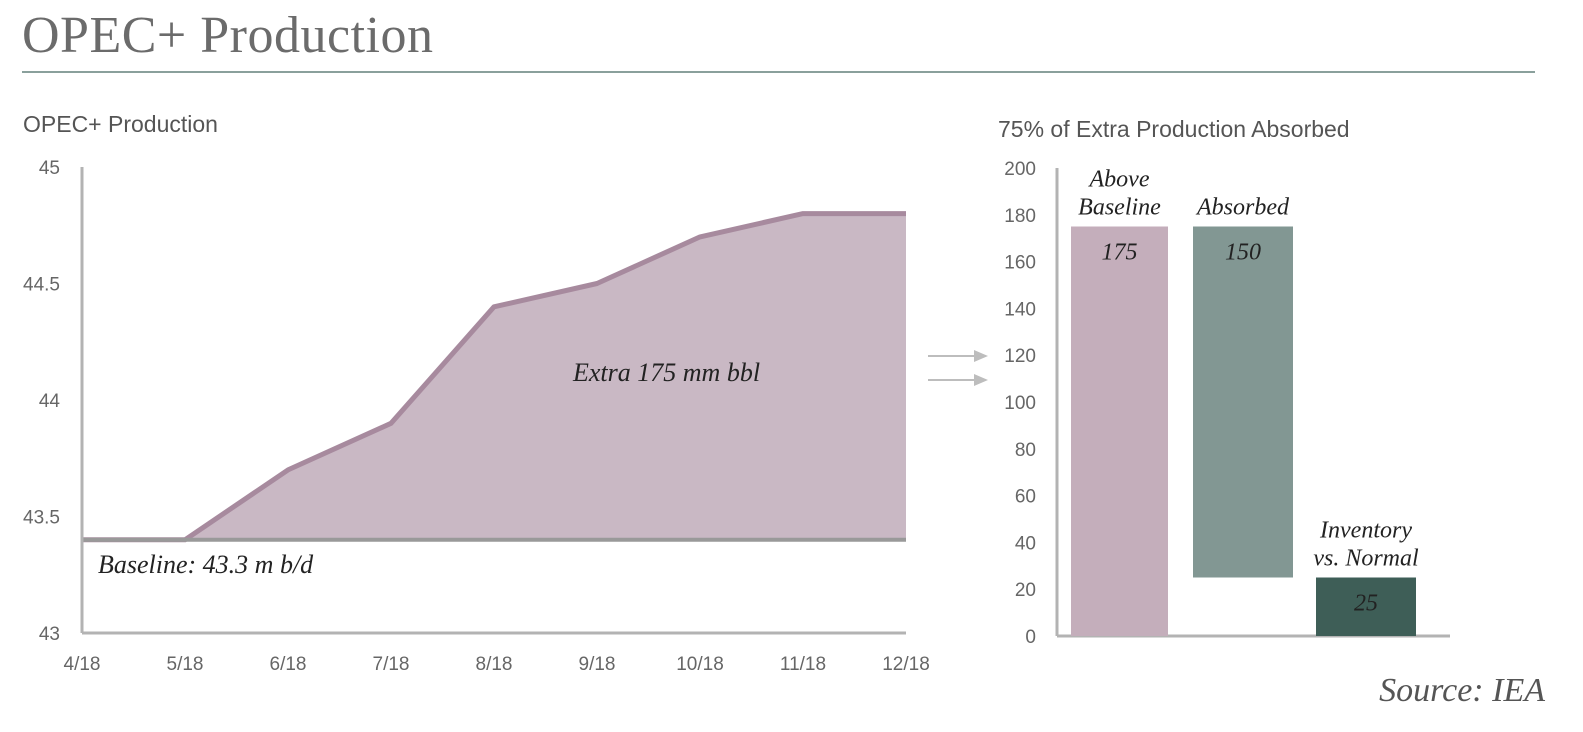  What do you see at coordinates (1119, 180) in the screenshot?
I see `bar-category-label: Above` at bounding box center [1119, 180].